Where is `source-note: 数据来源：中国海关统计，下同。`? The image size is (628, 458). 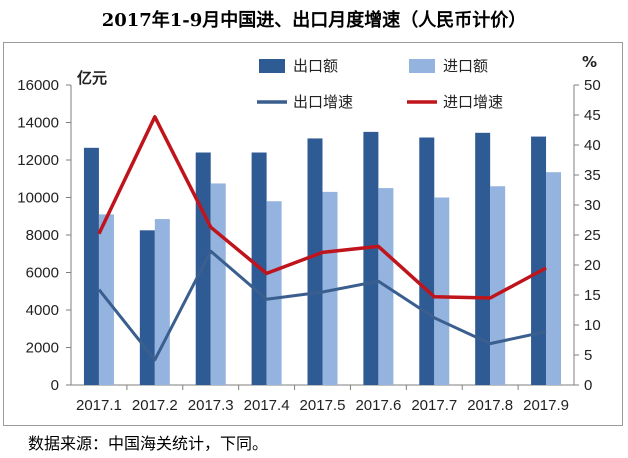
source-note: 数据来源：中国海关统计，下同。 is located at coordinates (148, 443).